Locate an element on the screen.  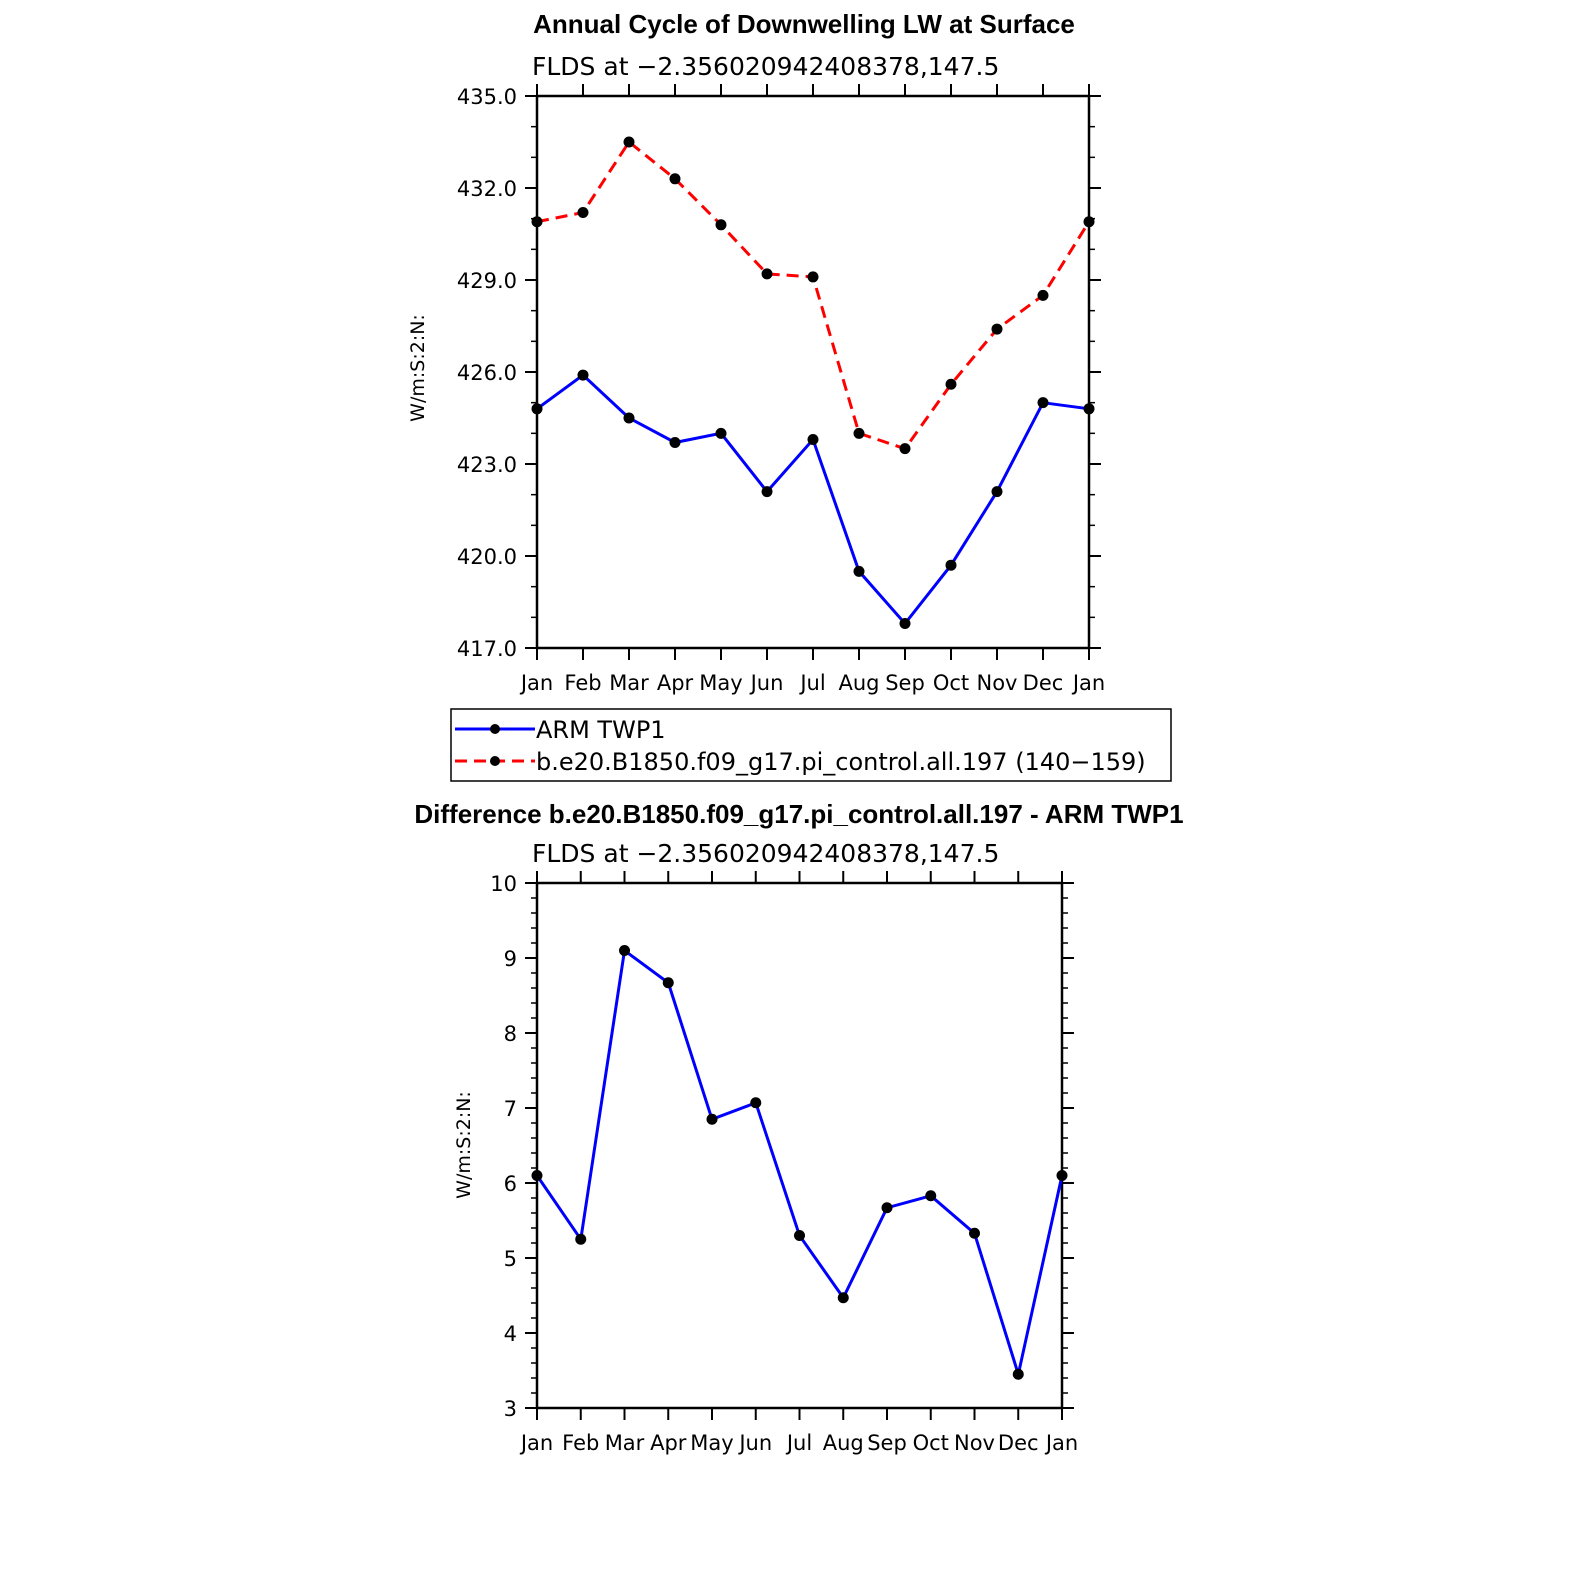
legend-marker-model is located at coordinates (495, 761).